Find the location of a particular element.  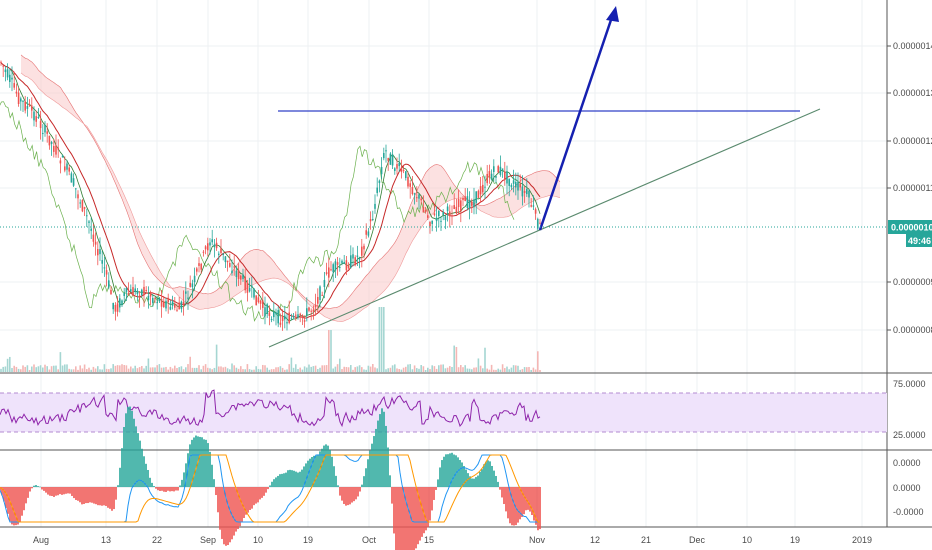

signal-line is located at coordinates (270, 488).